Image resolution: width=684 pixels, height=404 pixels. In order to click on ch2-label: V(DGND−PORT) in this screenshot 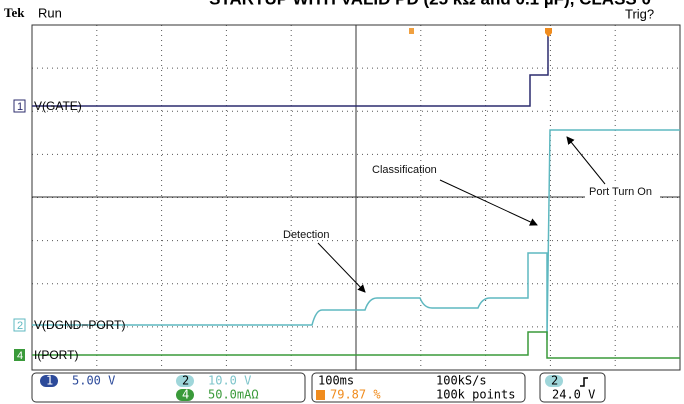, I will do `click(79, 325)`.